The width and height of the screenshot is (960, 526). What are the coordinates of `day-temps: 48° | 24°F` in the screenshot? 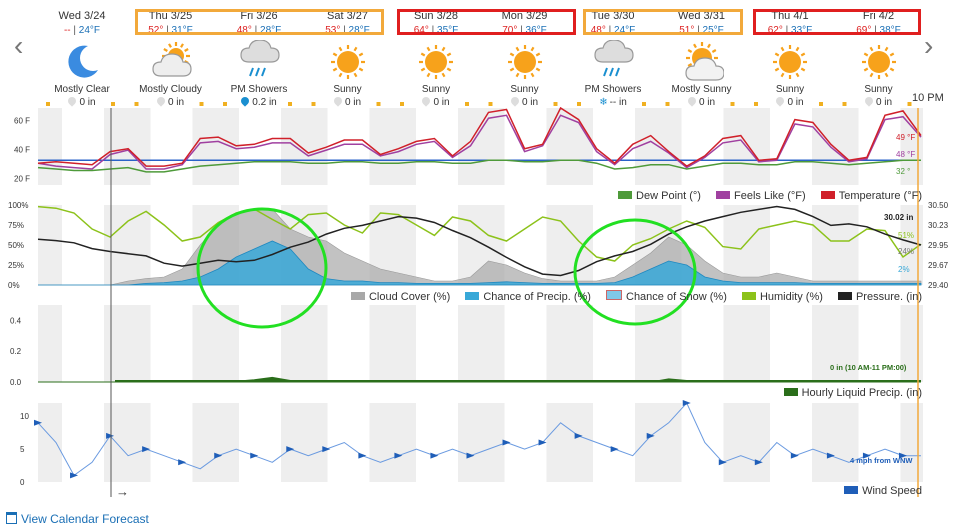 It's located at (613, 30).